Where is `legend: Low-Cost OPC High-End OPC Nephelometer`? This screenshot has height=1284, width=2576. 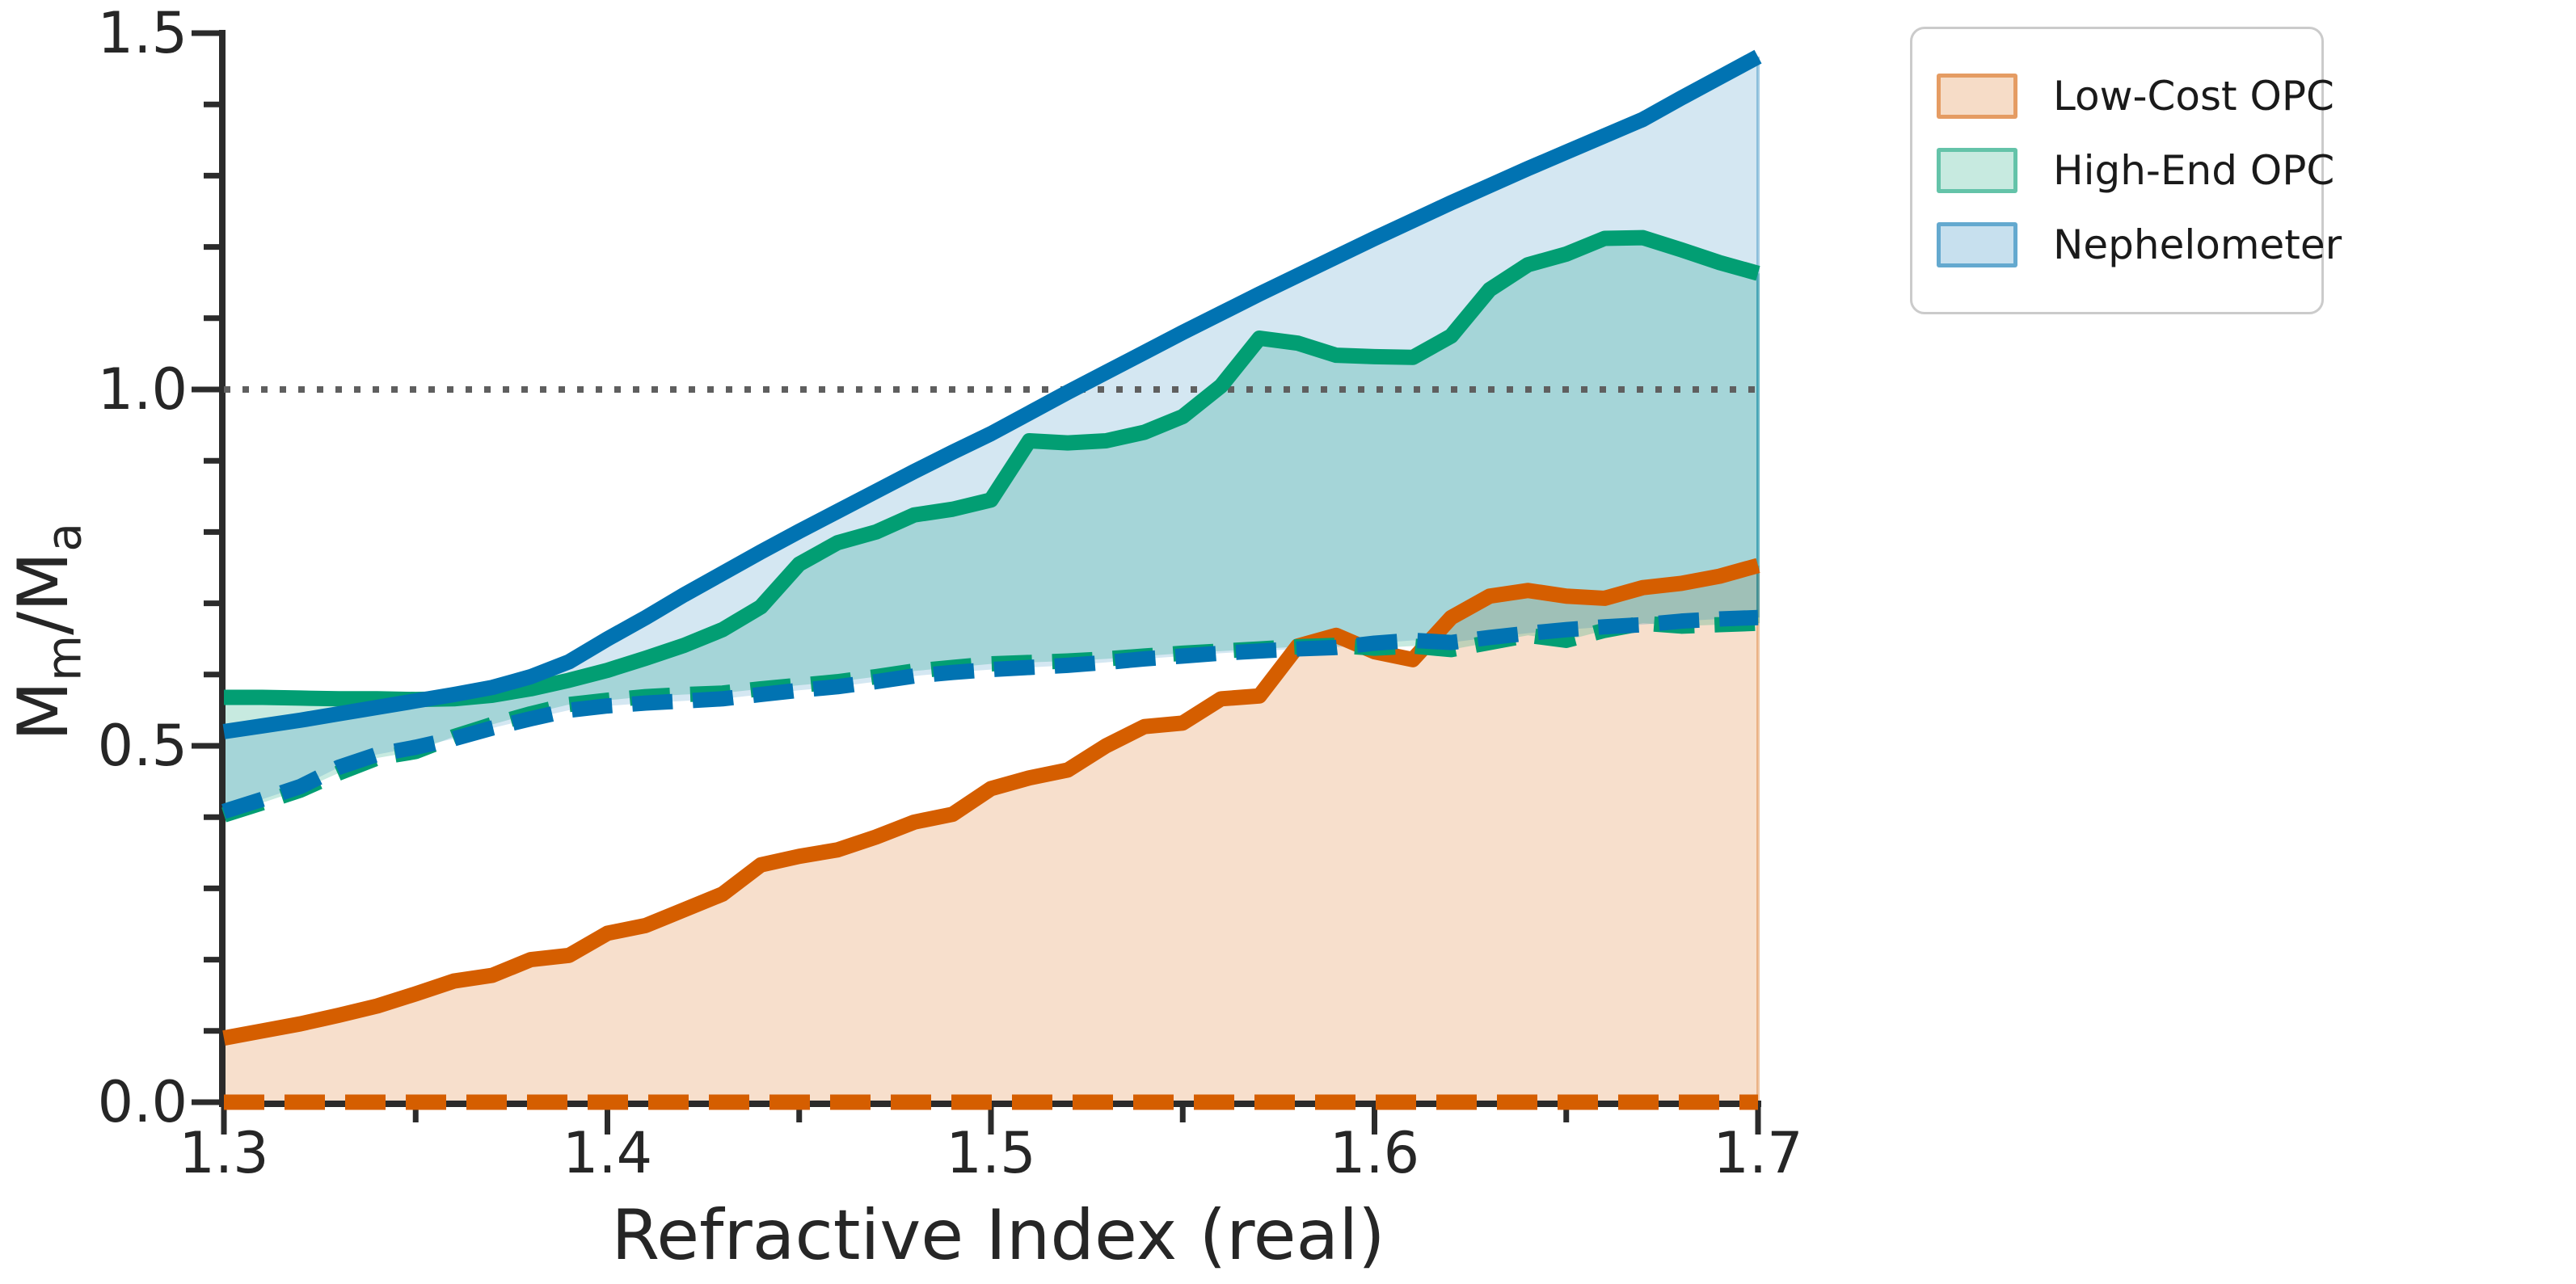
legend: Low-Cost OPC High-End OPC Nephelometer is located at coordinates (2126, 170).